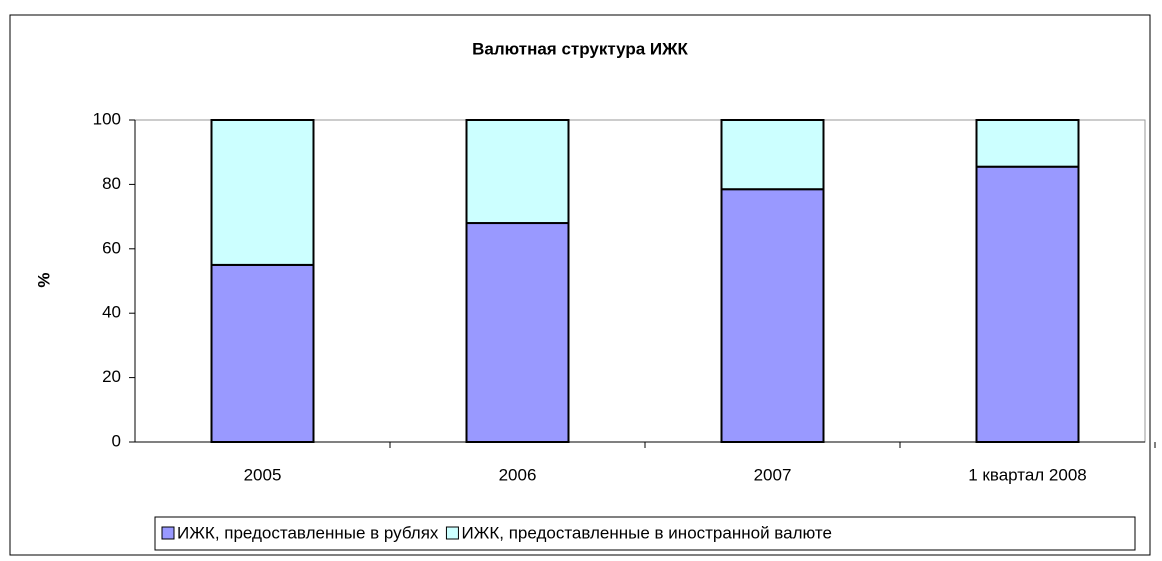 Image resolution: width=1162 pixels, height=561 pixels. Describe the element at coordinates (111, 312) in the screenshot. I see `y-tick-label: 40` at that location.